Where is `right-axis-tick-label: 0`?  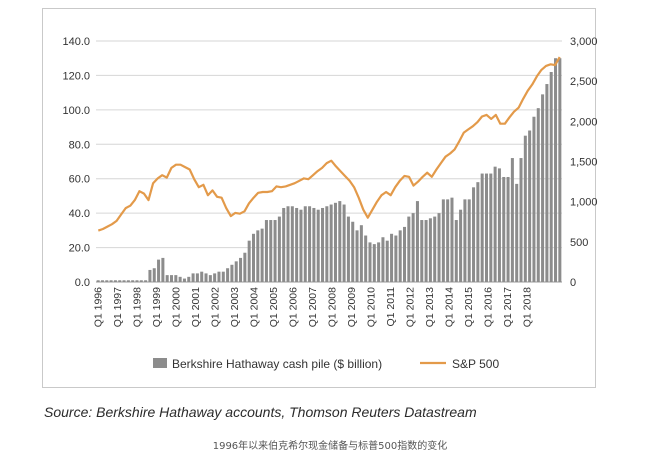 right-axis-tick-label: 0 is located at coordinates (573, 283).